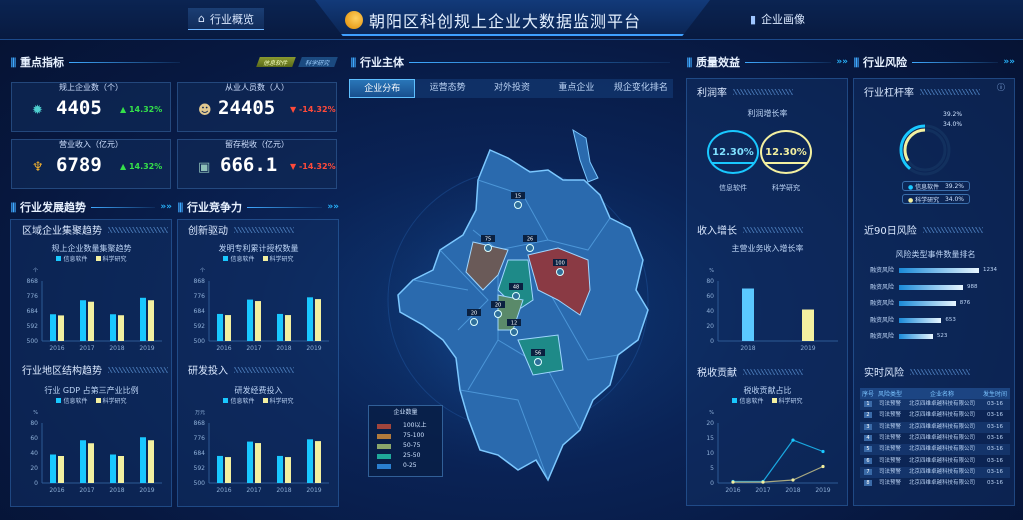 The height and width of the screenshot is (520, 1023). What do you see at coordinates (732, 490) in the screenshot?
I see `x-tick-label: 2016` at bounding box center [732, 490].